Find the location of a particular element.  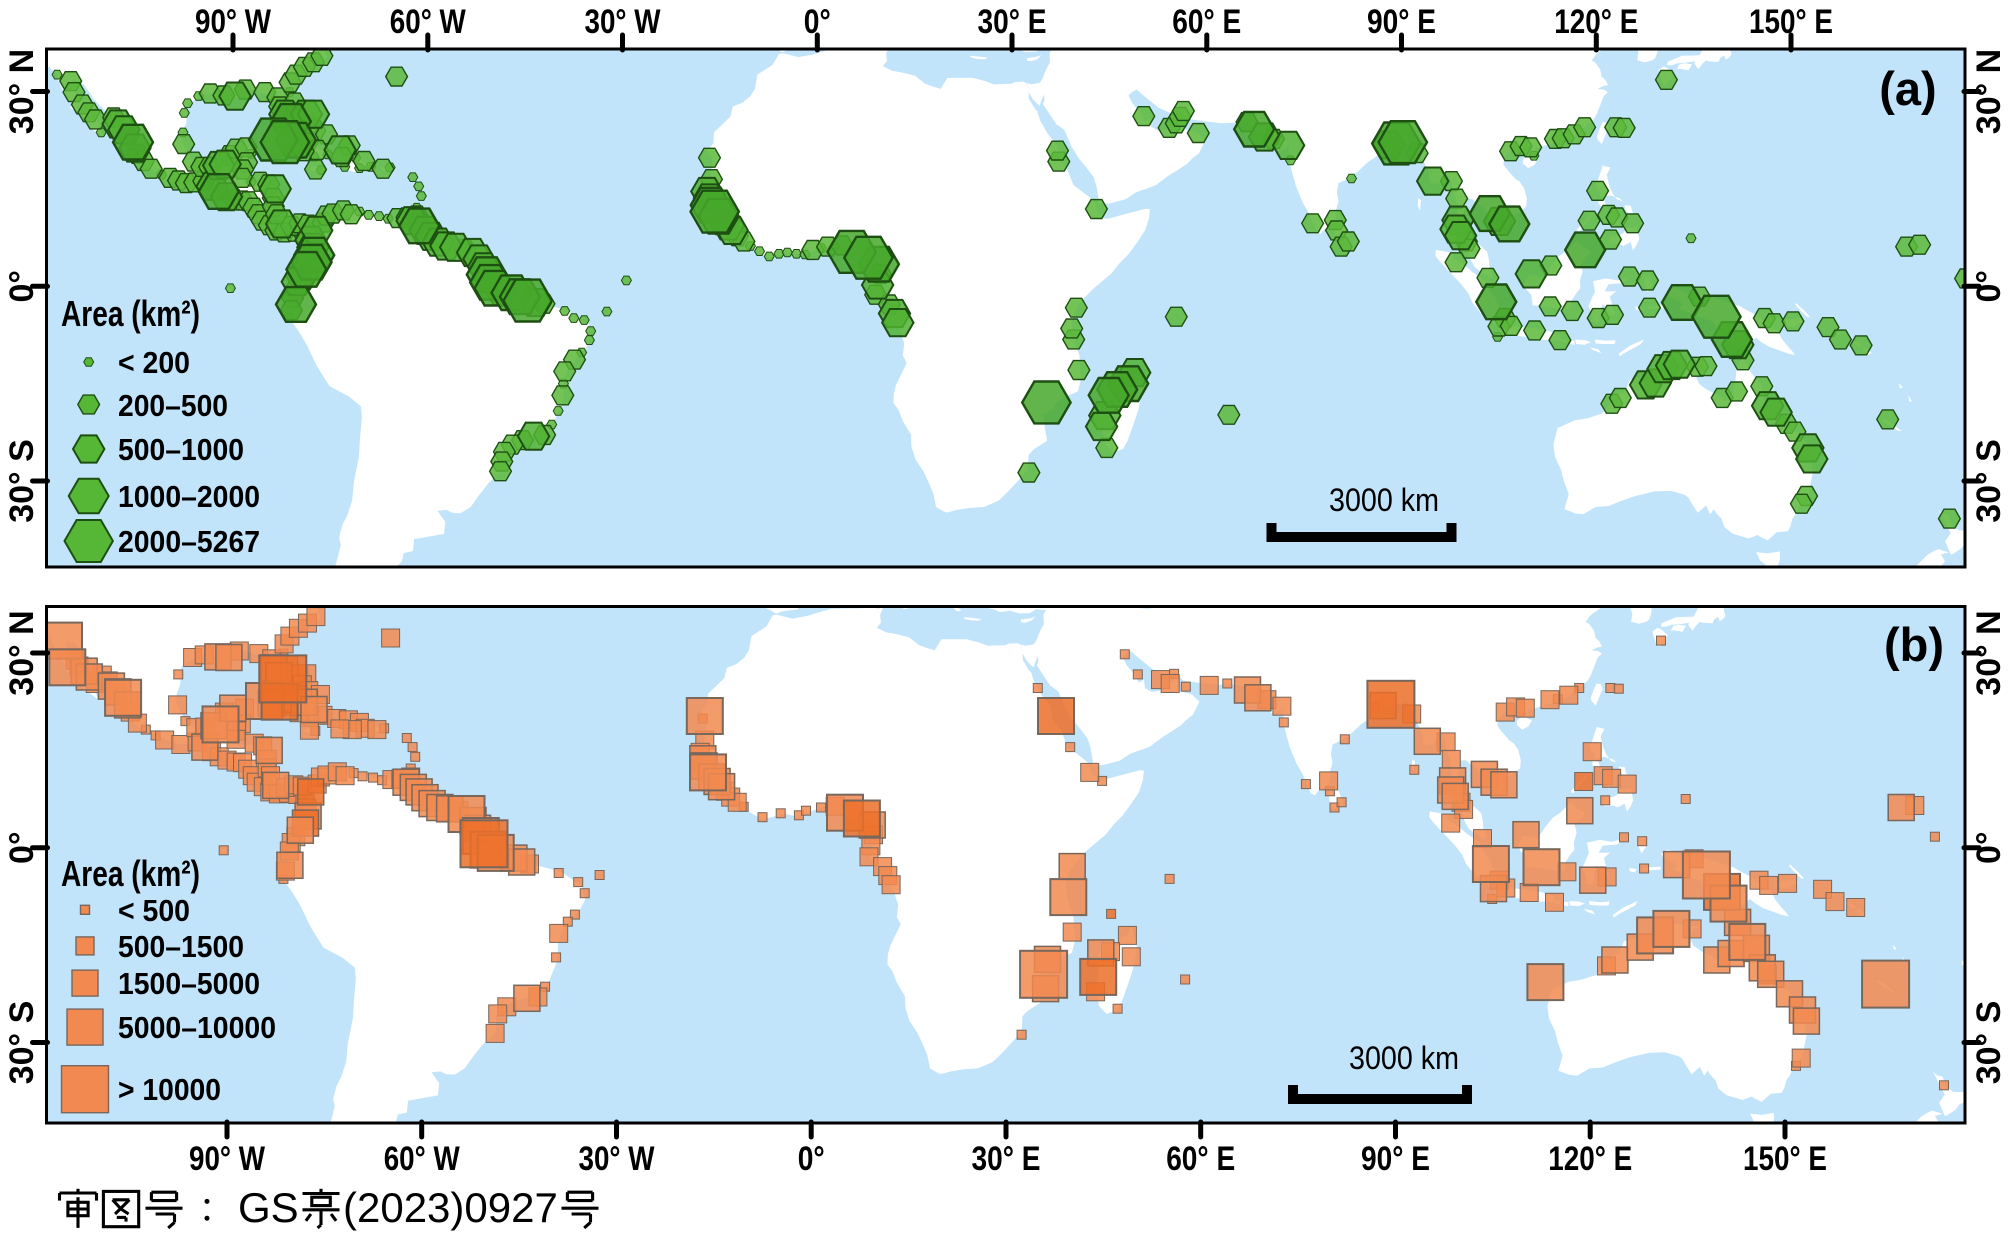

svg-text: (b) is located at coordinates (1914, 644).